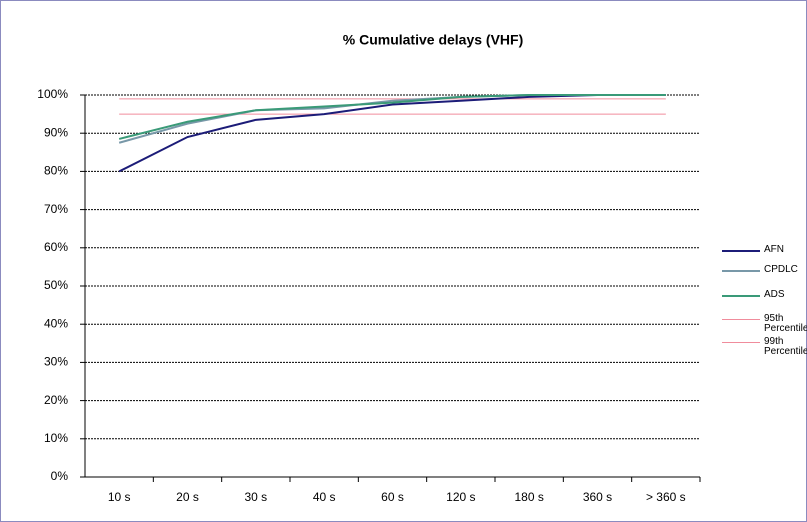 The height and width of the screenshot is (522, 807). I want to click on x-tick-label: 360 s, so click(597, 497).